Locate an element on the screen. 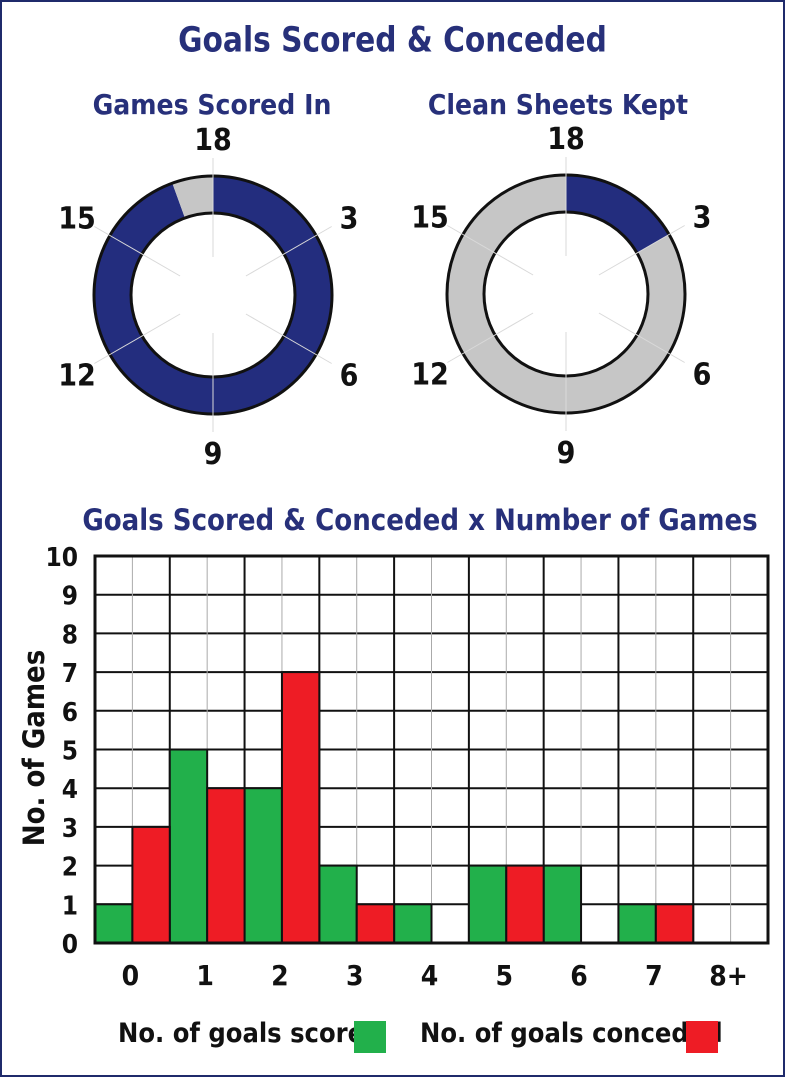 This screenshot has width=785, height=1077. donut-games-scored-tick-label-6: 6 is located at coordinates (349, 376).